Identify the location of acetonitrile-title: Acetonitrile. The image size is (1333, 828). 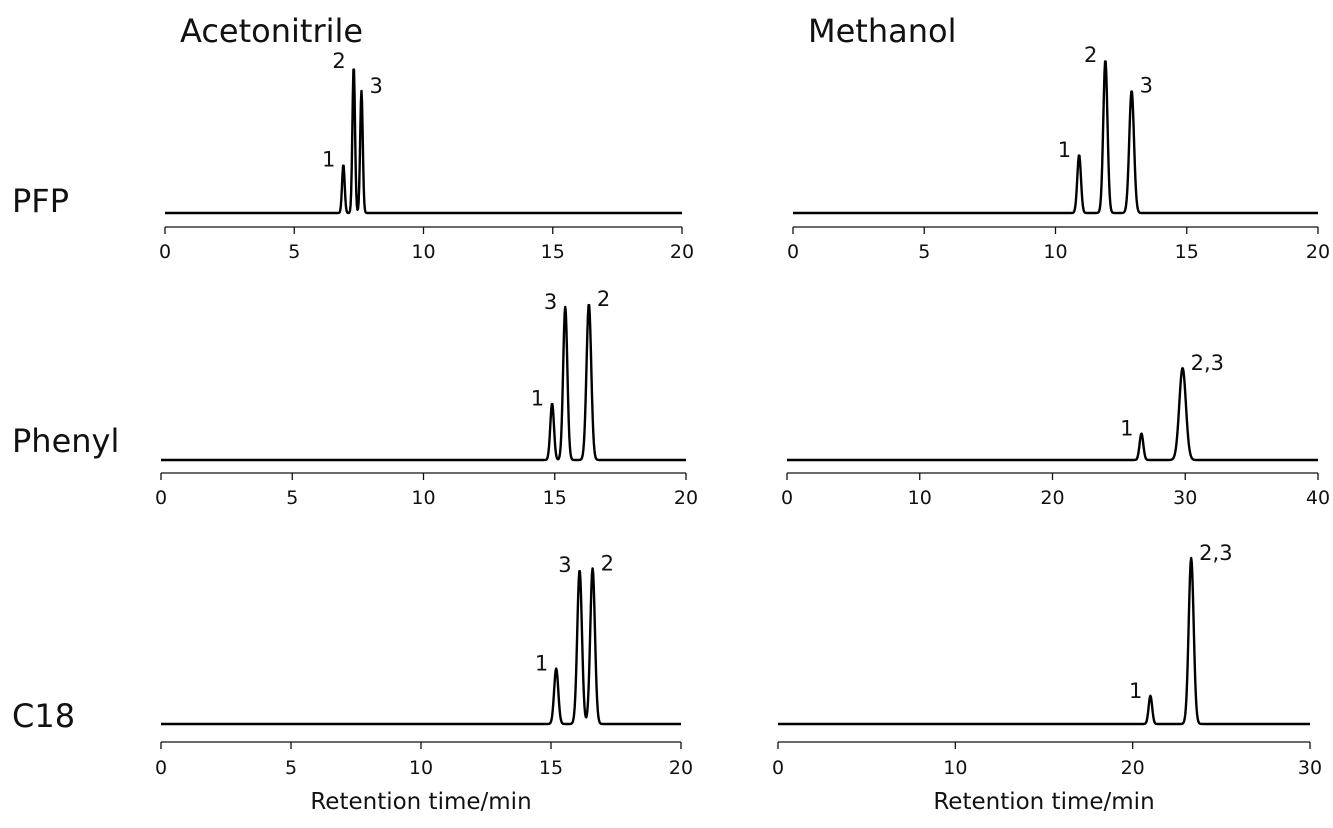
(271, 31).